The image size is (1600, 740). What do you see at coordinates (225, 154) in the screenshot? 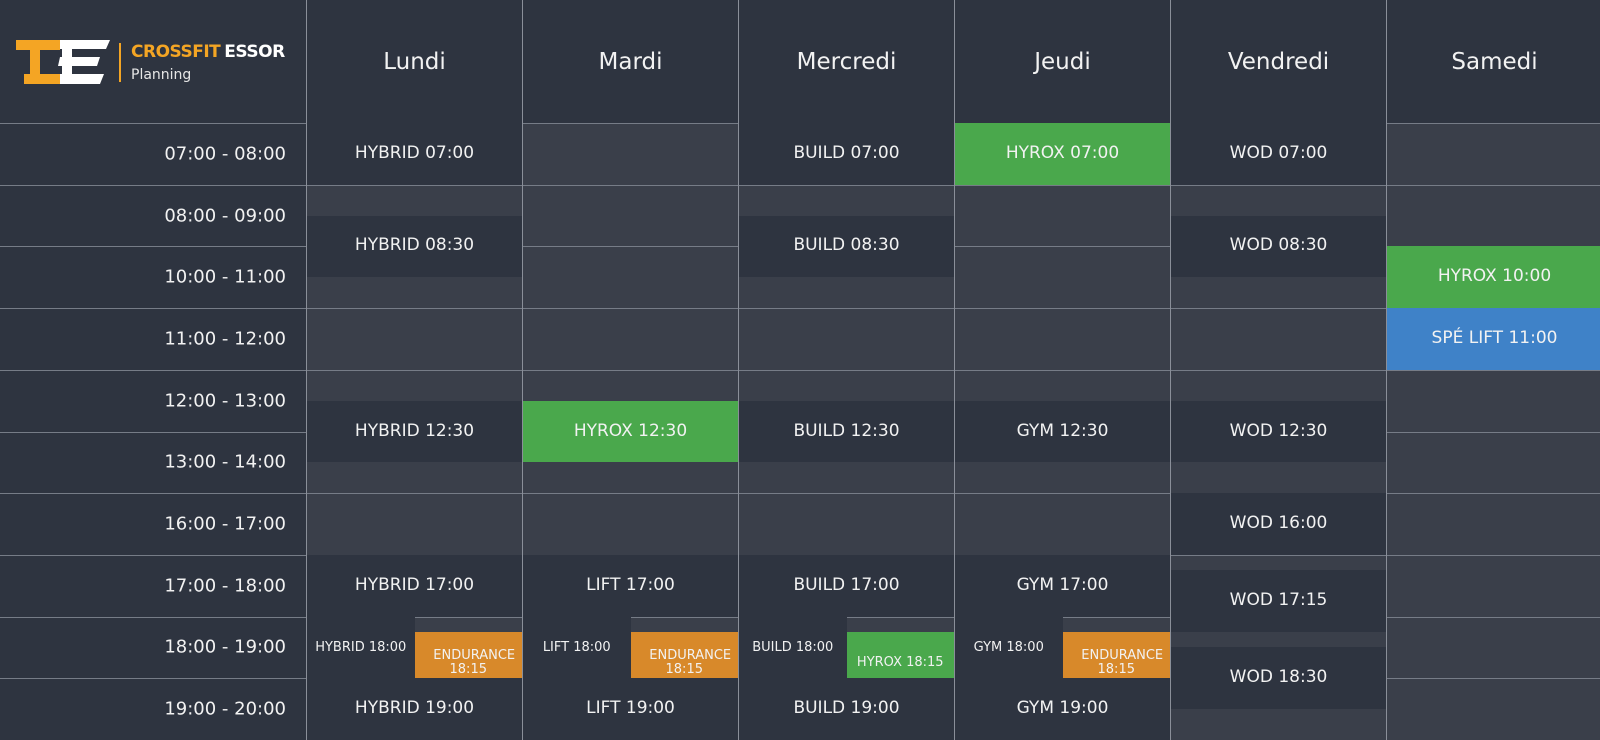
I see `time-slot-label: 07:00 - 08:00` at bounding box center [225, 154].